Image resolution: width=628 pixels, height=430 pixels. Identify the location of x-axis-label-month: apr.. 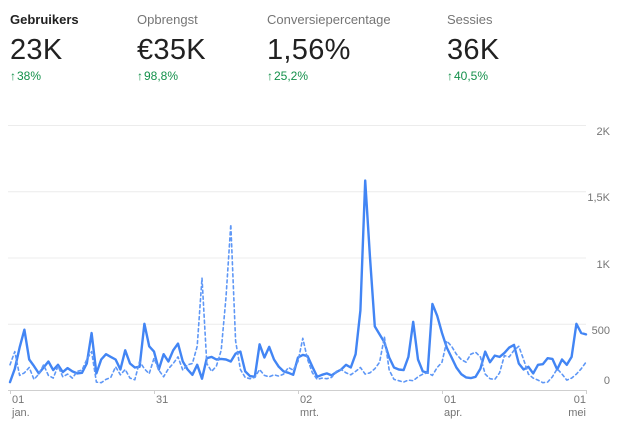
(453, 413).